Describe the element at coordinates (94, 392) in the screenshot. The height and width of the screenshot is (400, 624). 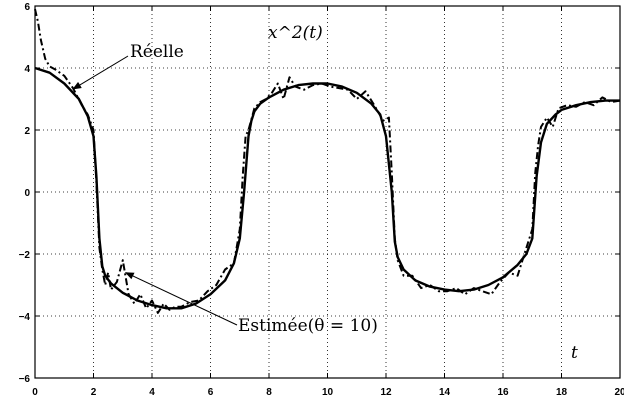
I see `x-tick-label: 2` at that location.